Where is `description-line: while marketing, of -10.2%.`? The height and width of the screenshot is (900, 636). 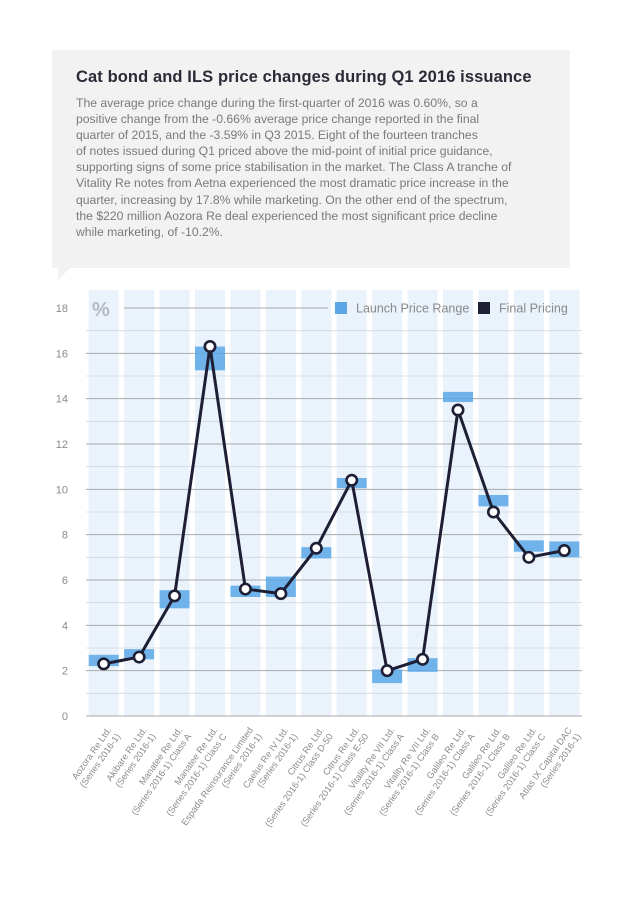 description-line: while marketing, of -10.2%. is located at coordinates (149, 231).